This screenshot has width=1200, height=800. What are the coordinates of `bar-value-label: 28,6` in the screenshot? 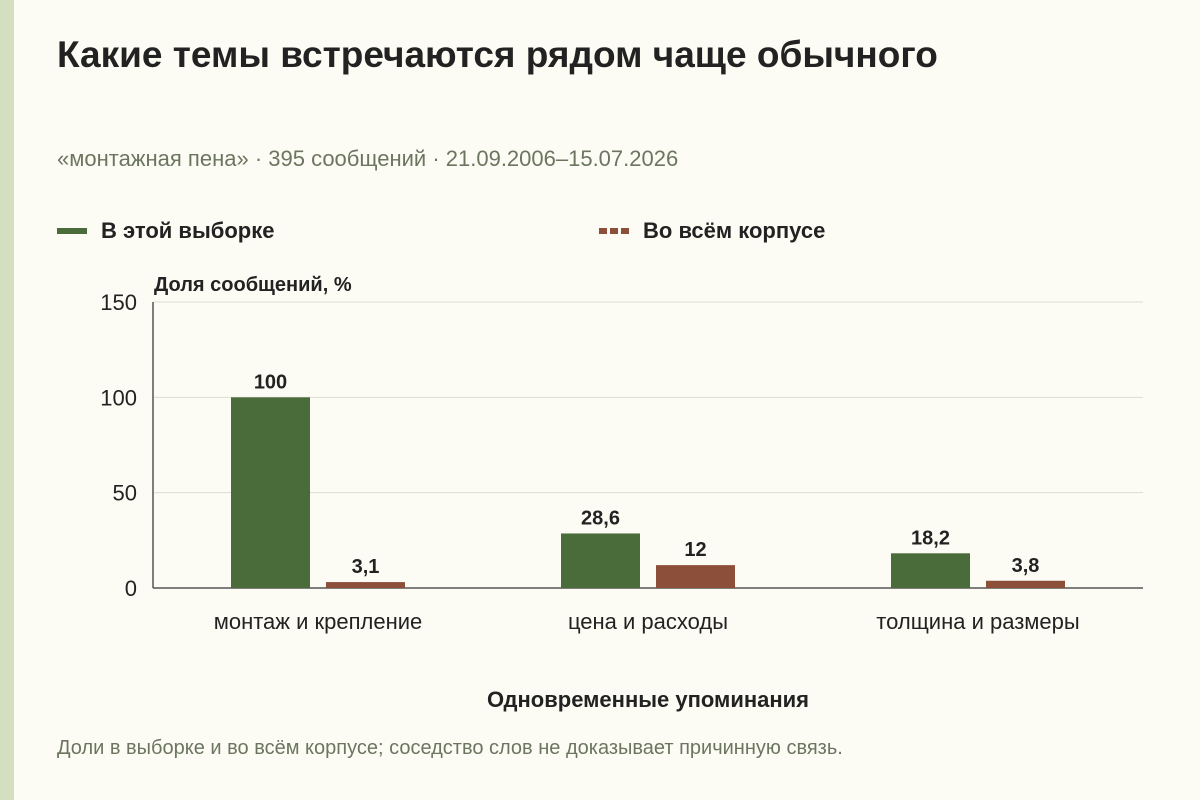 It's located at (600, 518).